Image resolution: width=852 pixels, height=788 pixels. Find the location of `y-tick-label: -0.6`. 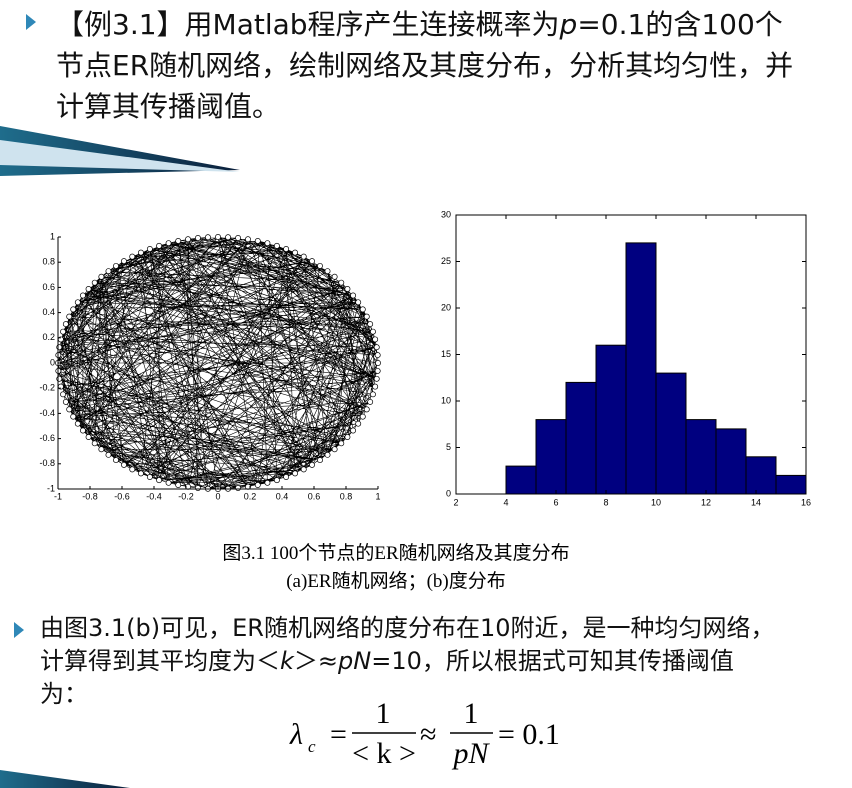

y-tick-label: -0.6 is located at coordinates (47, 438).